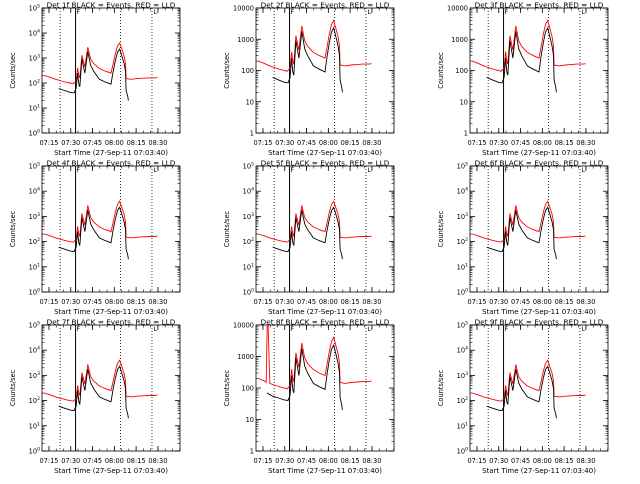  What do you see at coordinates (325, 163) in the screenshot?
I see `panel-title: Det 5f BLACK = Events, RED = LLD` at bounding box center [325, 163].